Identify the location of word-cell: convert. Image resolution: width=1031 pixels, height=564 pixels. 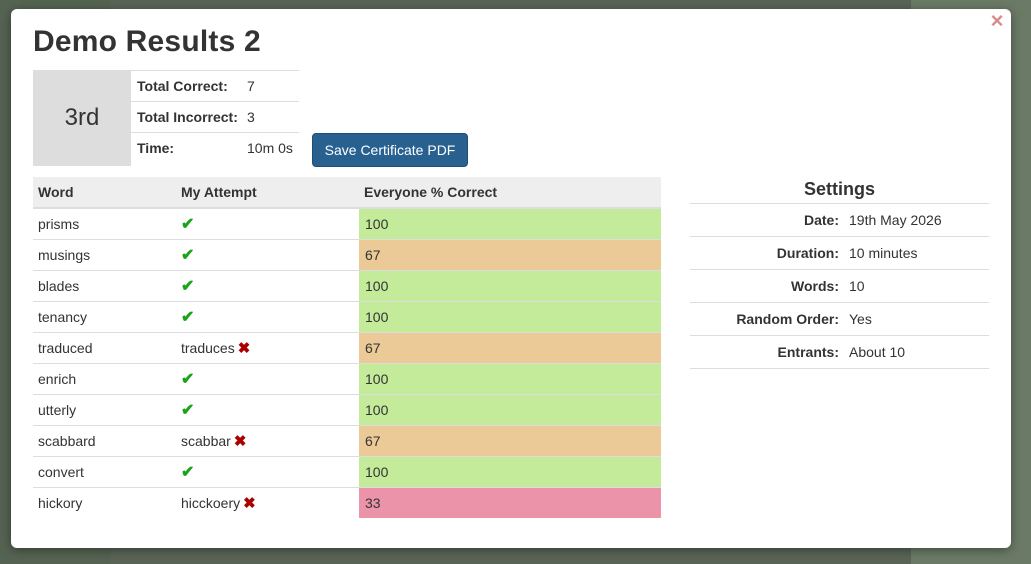
(104, 472).